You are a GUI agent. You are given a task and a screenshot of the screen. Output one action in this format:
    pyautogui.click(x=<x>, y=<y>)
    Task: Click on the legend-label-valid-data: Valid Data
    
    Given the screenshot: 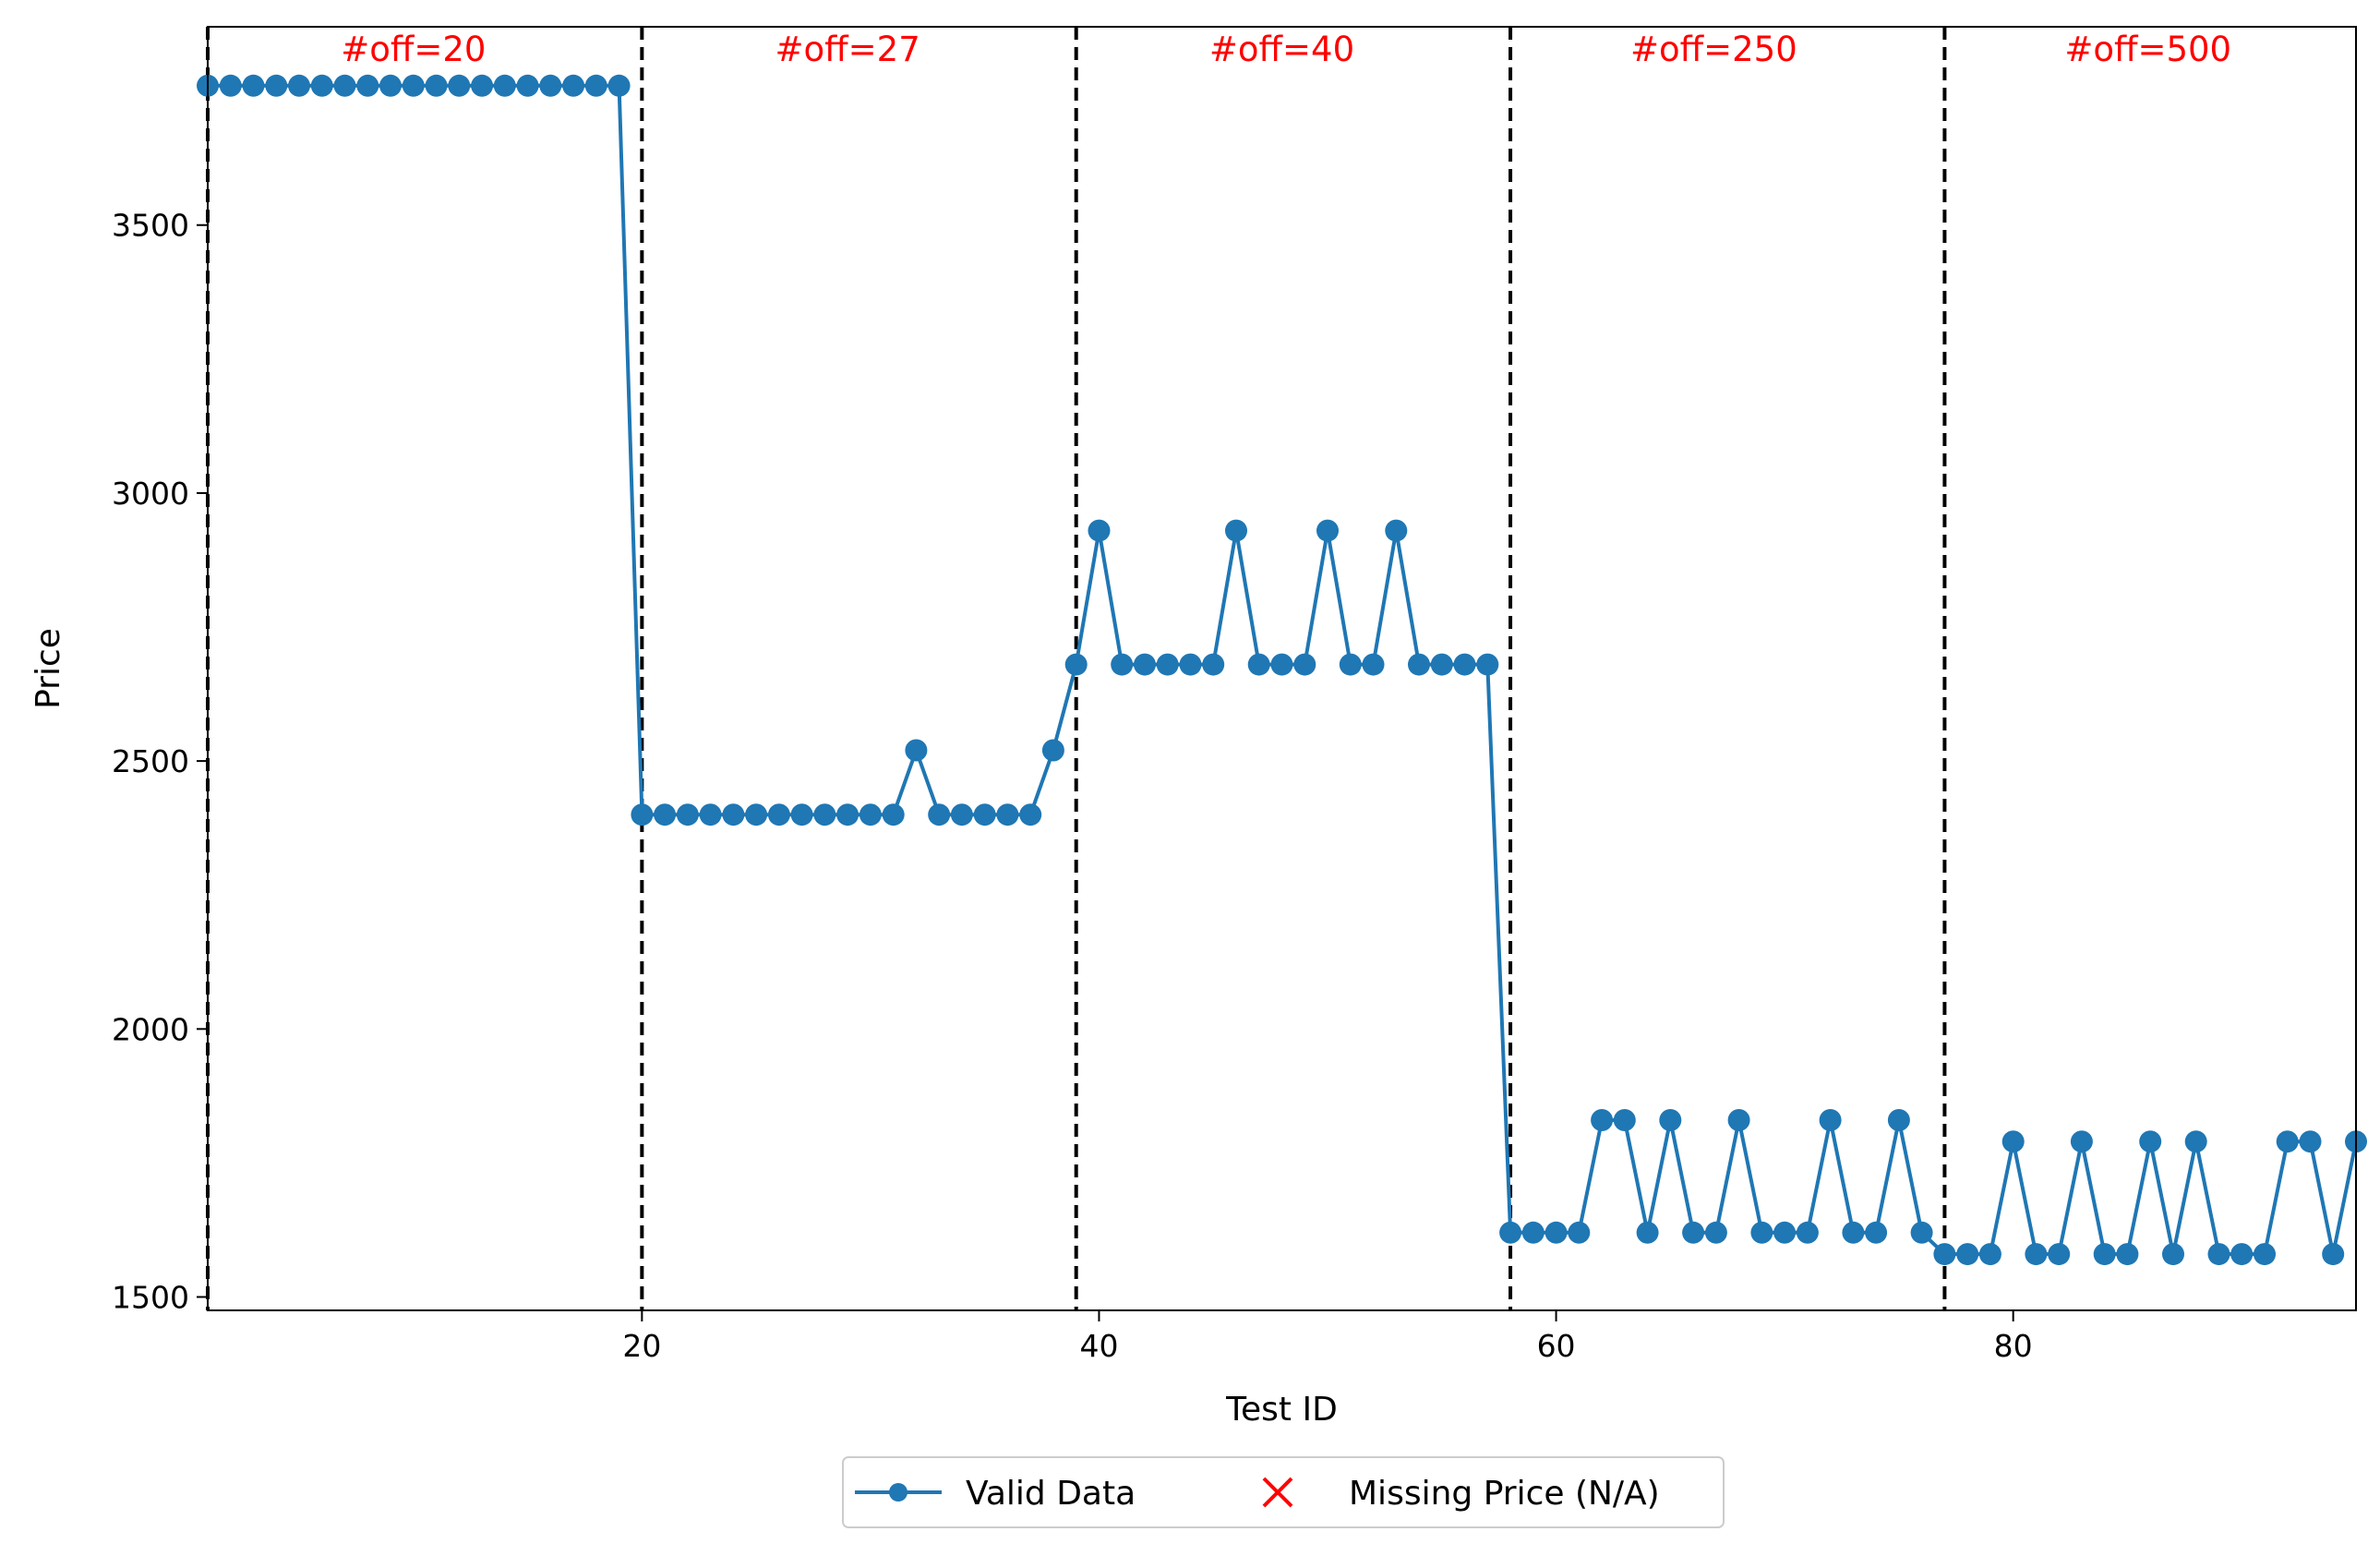 What is the action you would take?
    pyautogui.click(x=1051, y=1494)
    